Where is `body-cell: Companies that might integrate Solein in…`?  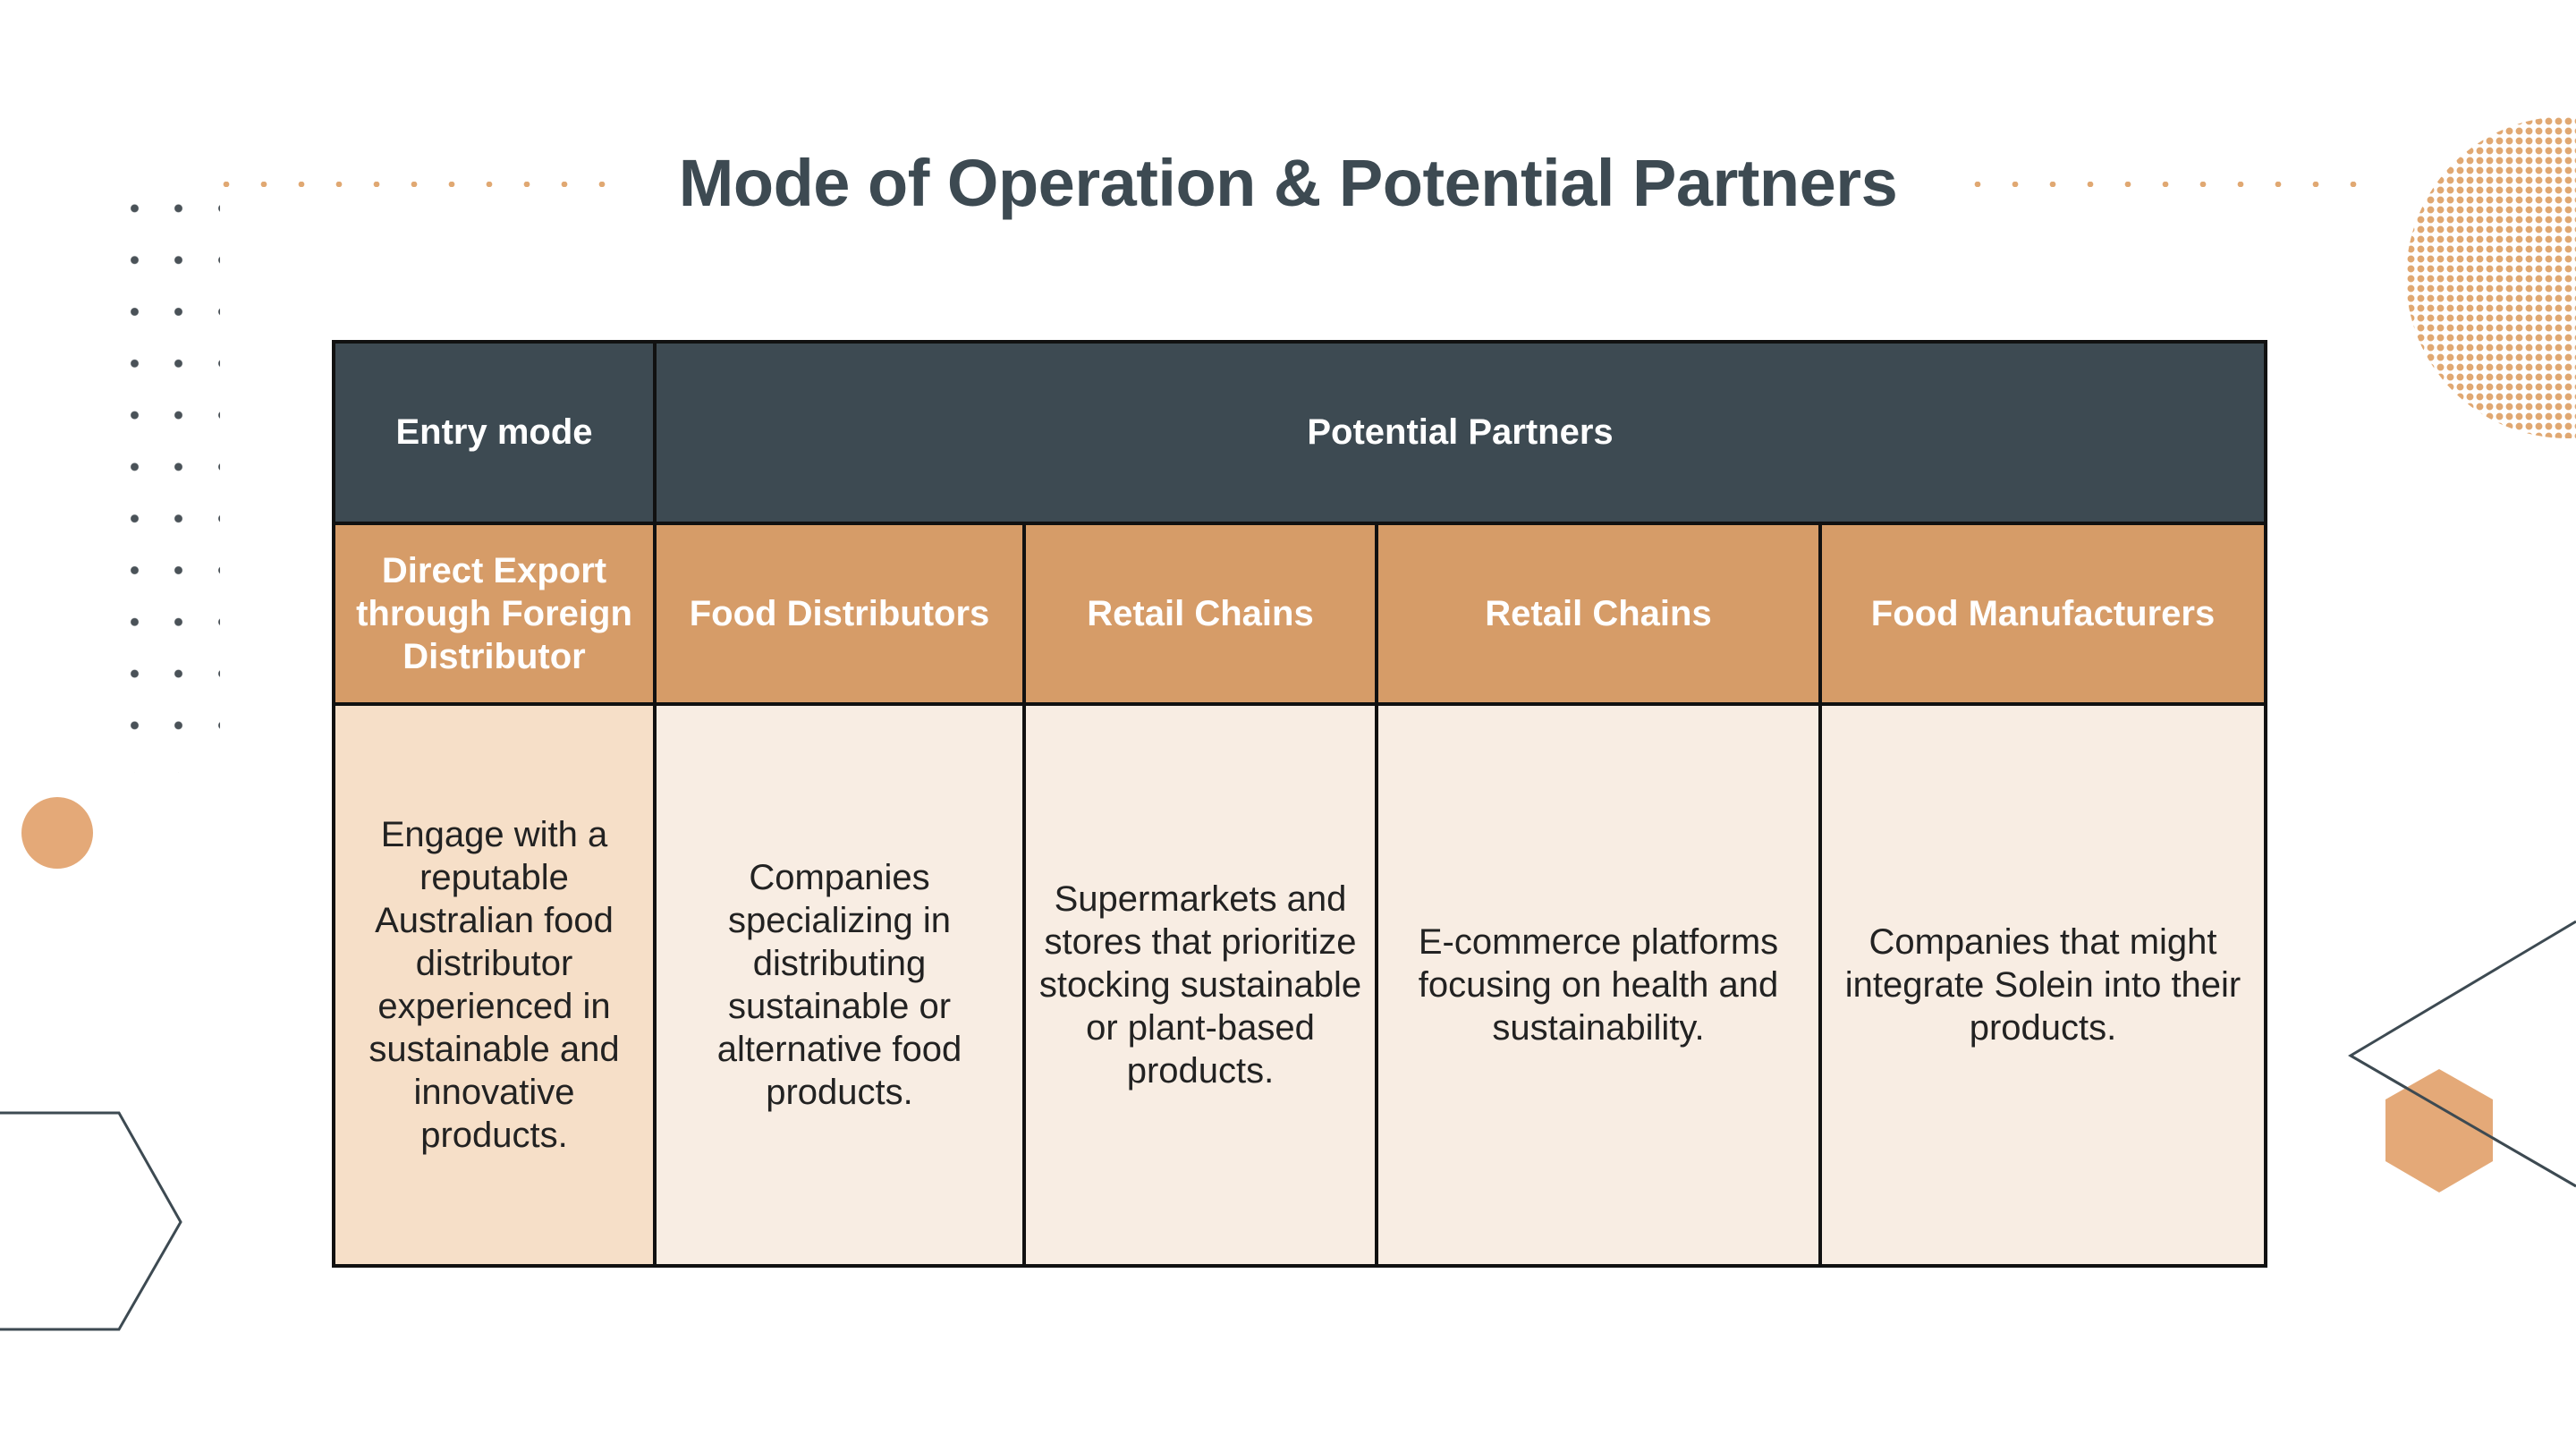 body-cell: Companies that might integrate Solein in… is located at coordinates (2043, 985).